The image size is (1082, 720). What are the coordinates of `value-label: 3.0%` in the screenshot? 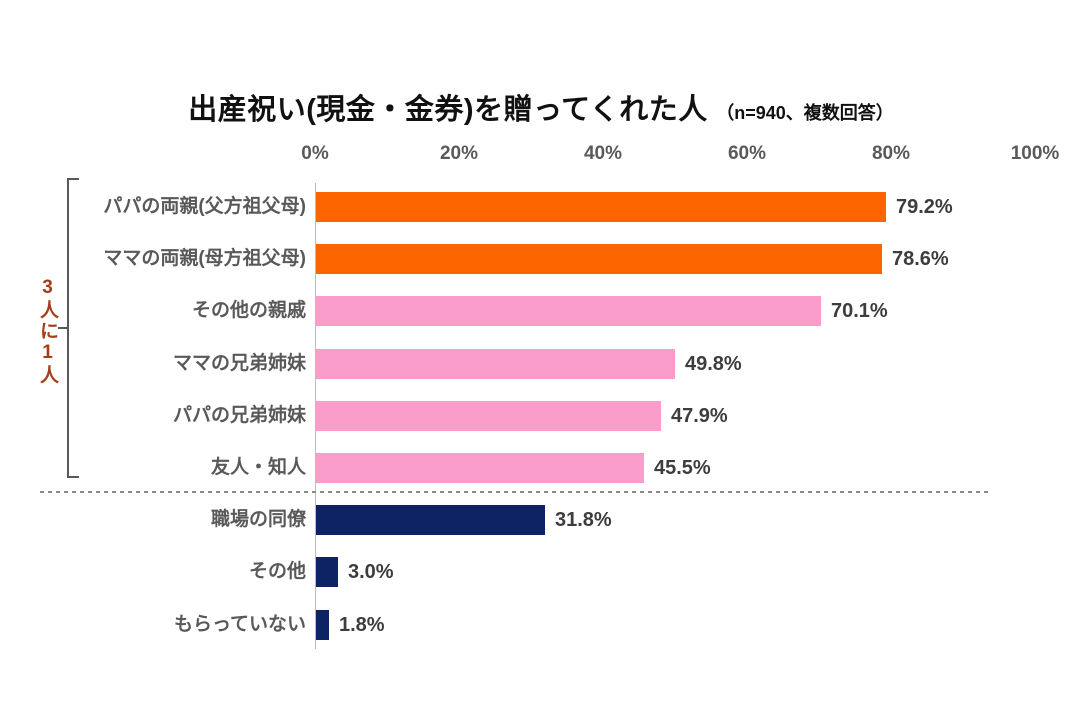 It's located at (371, 572).